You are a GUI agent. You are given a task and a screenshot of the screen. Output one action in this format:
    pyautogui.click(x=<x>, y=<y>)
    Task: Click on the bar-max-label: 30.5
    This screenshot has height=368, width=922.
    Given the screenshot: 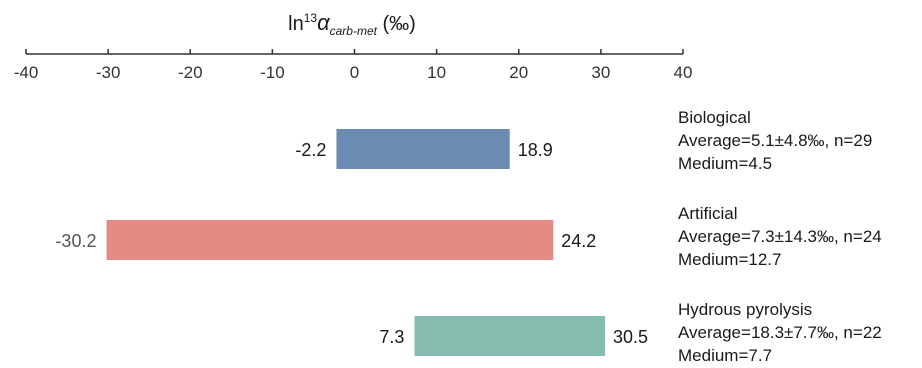 What is the action you would take?
    pyautogui.click(x=630, y=337)
    